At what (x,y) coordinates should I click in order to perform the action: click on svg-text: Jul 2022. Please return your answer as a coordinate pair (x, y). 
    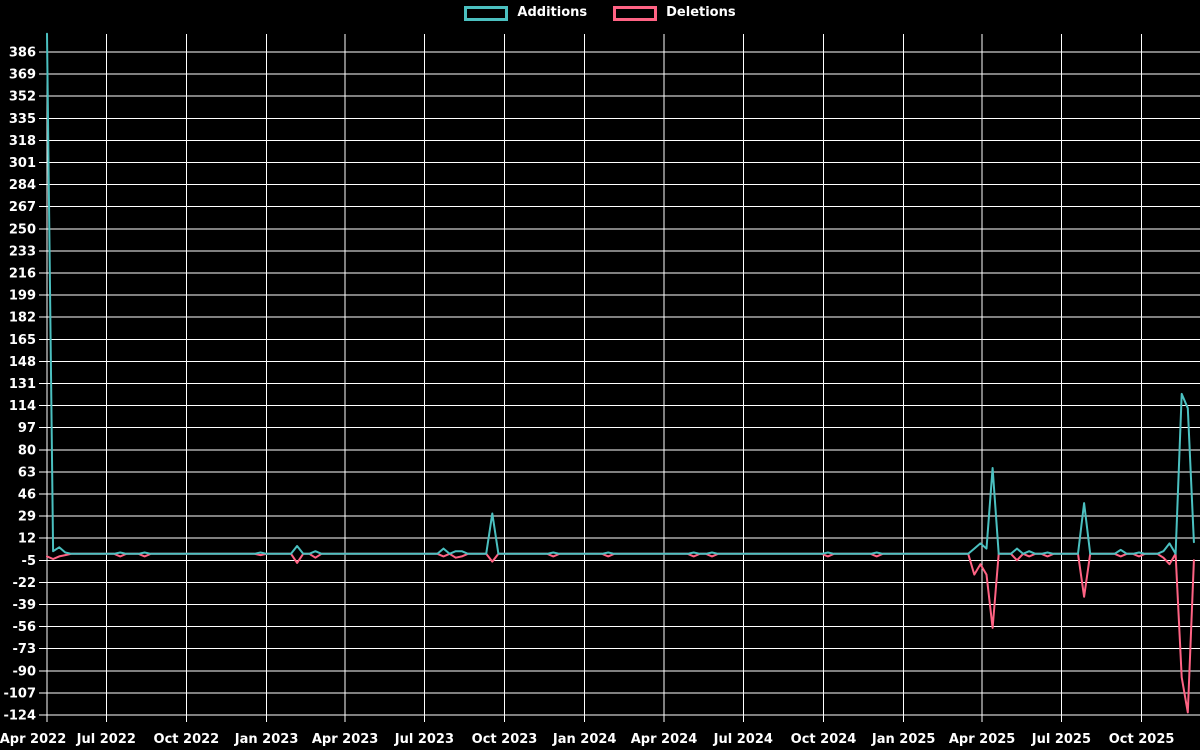
    Looking at the image, I should click on (106, 739).